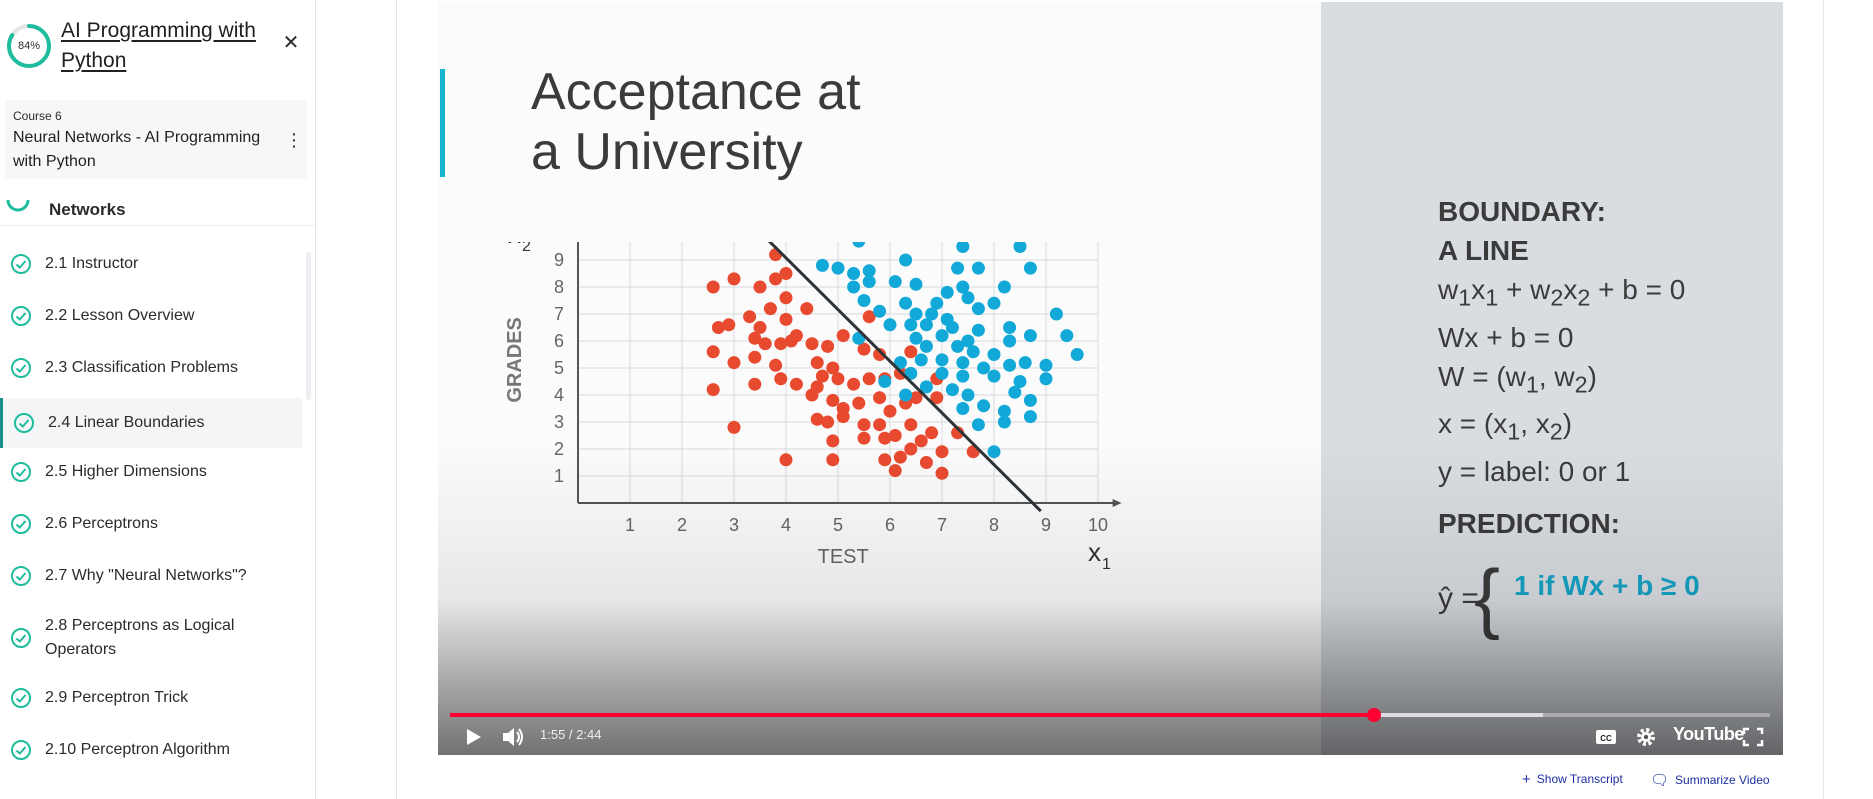 This screenshot has width=1873, height=799. What do you see at coordinates (1374, 715) in the screenshot?
I see `scrubber-handle` at bounding box center [1374, 715].